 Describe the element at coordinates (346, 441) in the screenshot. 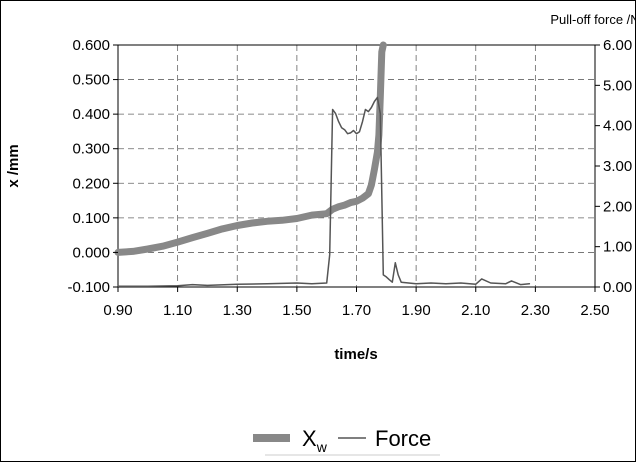

I see `legend: Xw Force` at that location.